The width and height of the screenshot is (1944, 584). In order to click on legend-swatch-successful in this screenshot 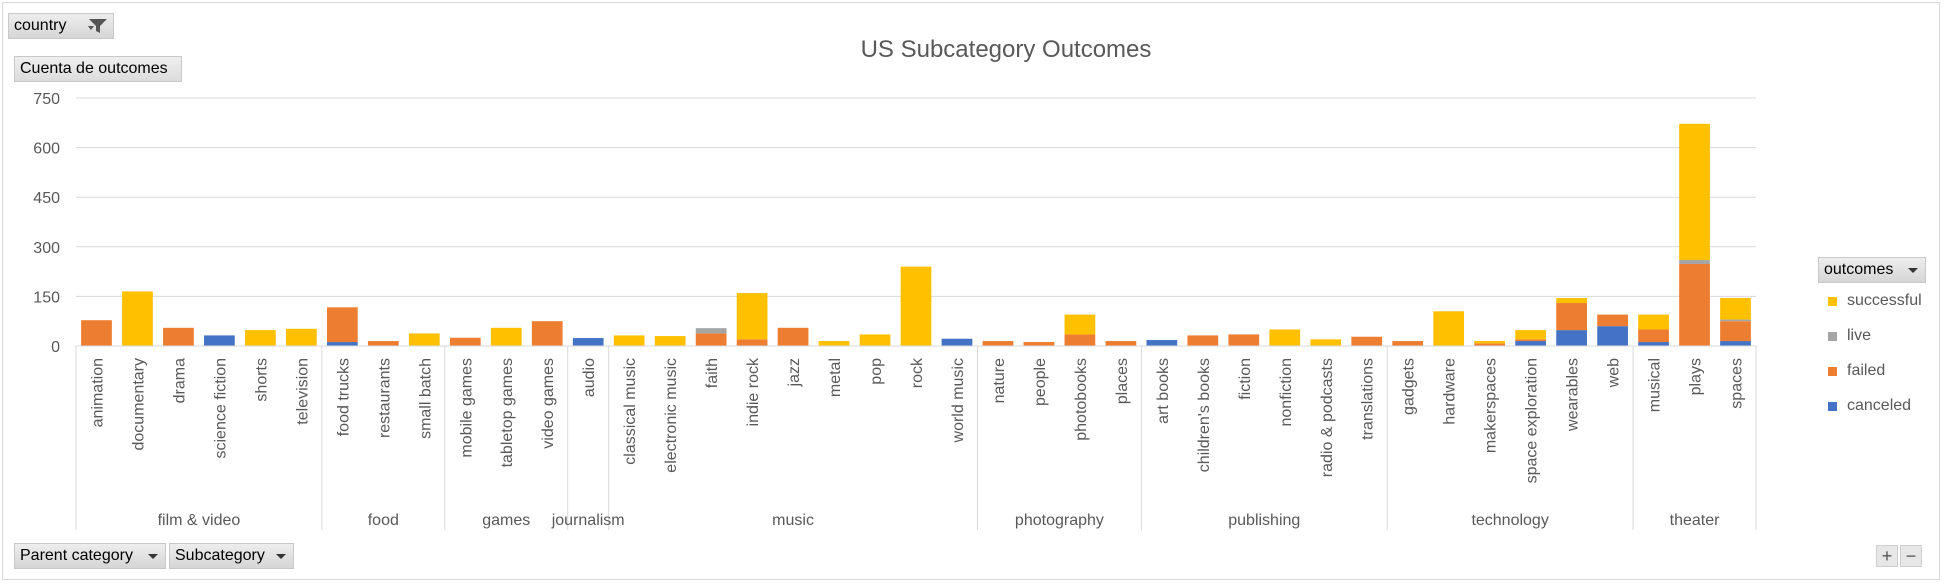, I will do `click(1832, 301)`.